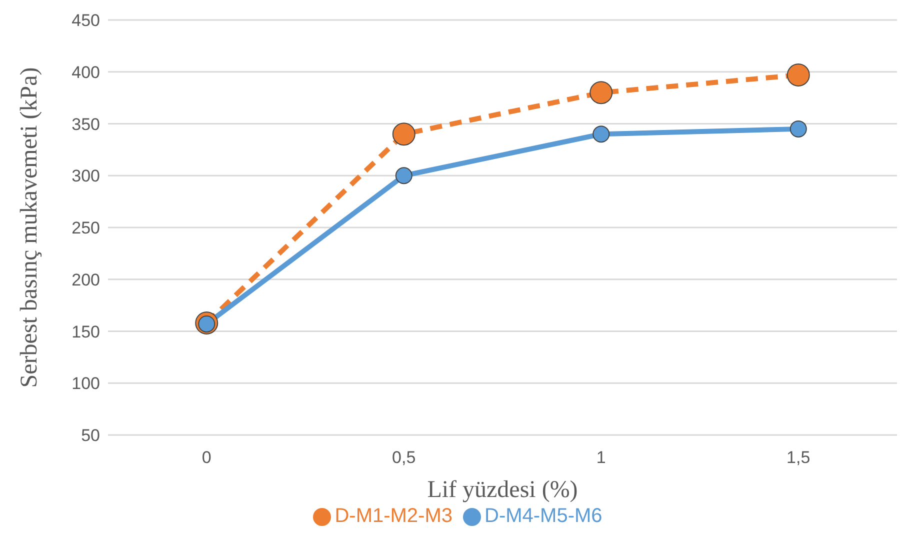 The height and width of the screenshot is (546, 907). What do you see at coordinates (207, 458) in the screenshot?
I see `x-tick-label: 0` at bounding box center [207, 458].